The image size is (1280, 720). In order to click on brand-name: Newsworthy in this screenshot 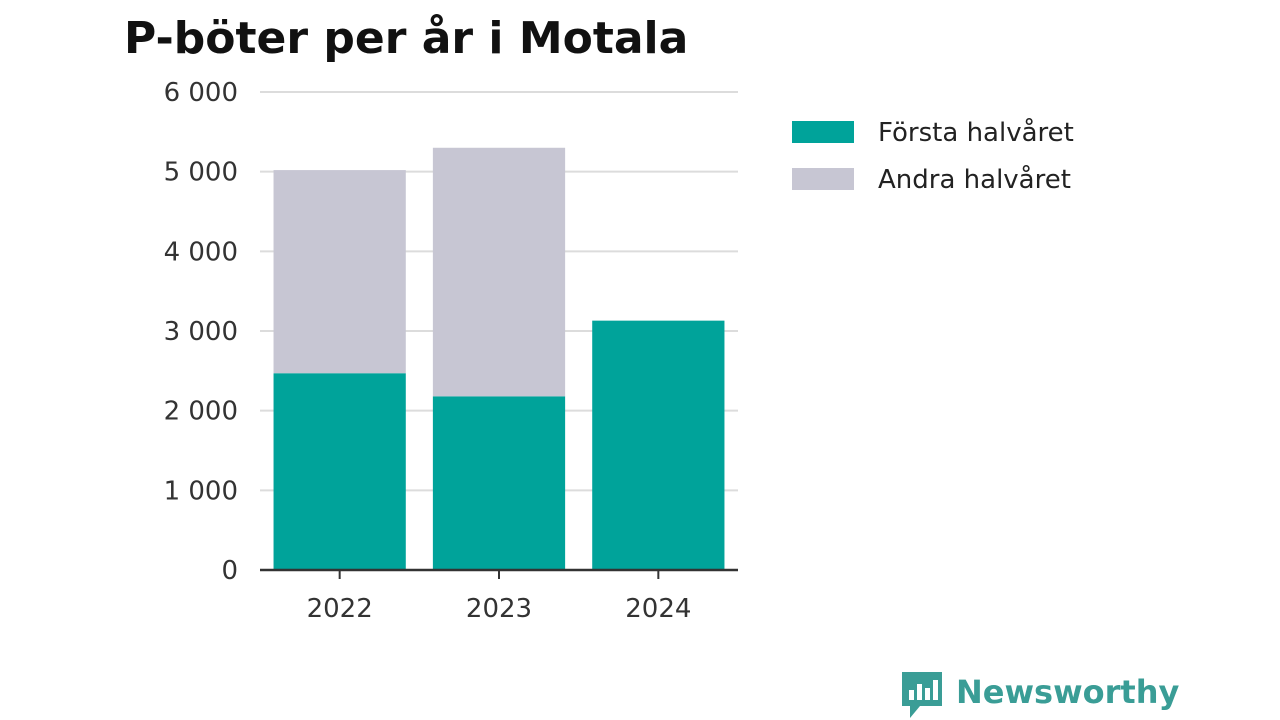, I will do `click(1068, 692)`.